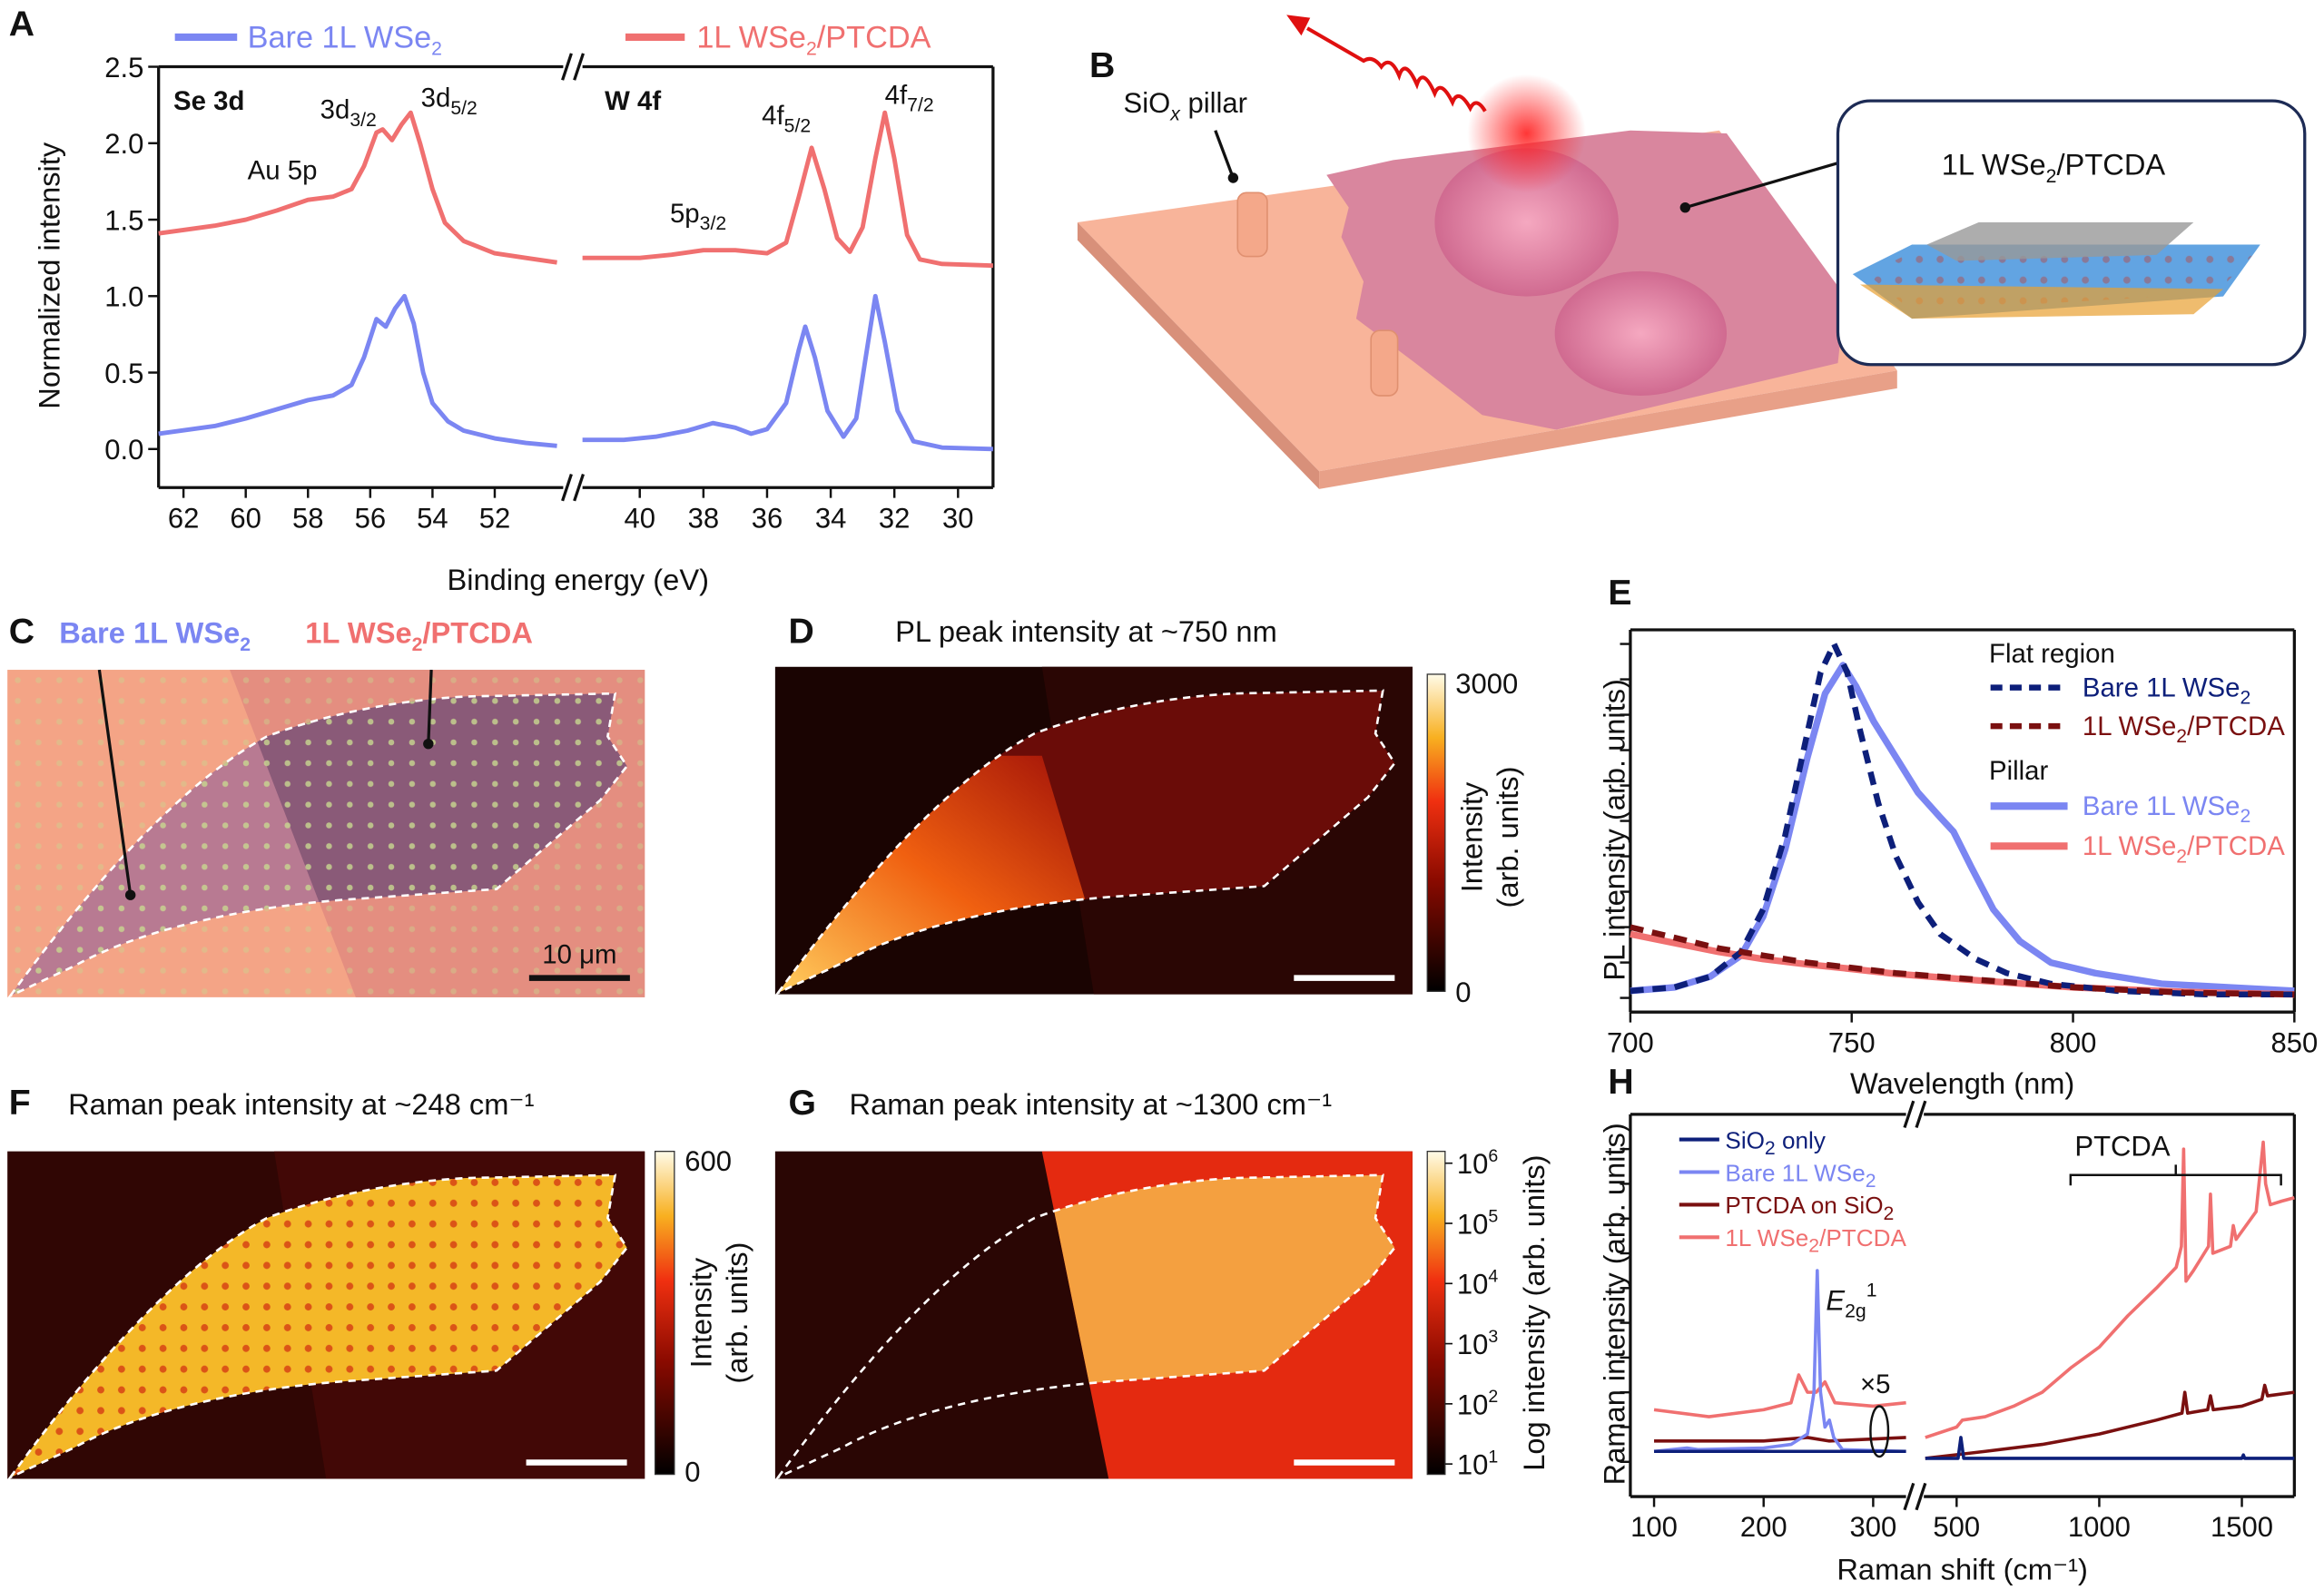 The image size is (2324, 1590). What do you see at coordinates (155, 635) in the screenshot?
I see `label-bare: Bare 1L WSe2` at bounding box center [155, 635].